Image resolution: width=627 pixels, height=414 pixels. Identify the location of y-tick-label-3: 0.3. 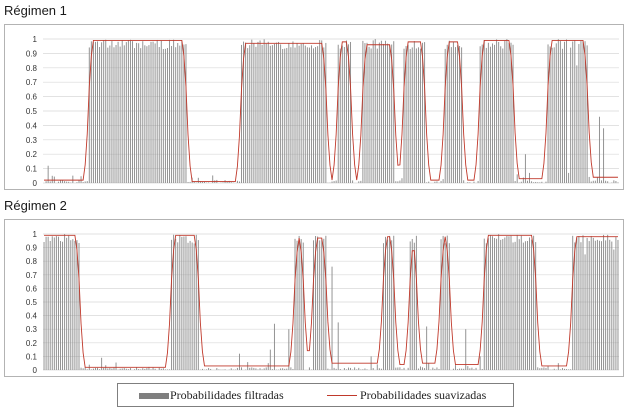
(32, 329).